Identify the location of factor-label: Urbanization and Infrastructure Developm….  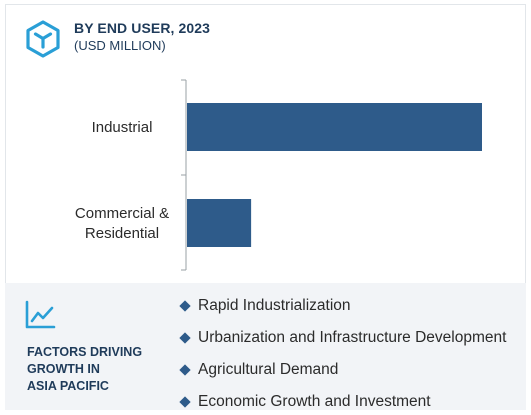
(352, 337).